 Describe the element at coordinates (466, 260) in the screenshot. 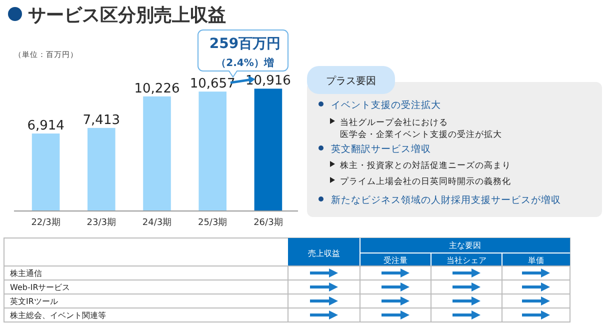

I see `text: 当社シェア` at that location.